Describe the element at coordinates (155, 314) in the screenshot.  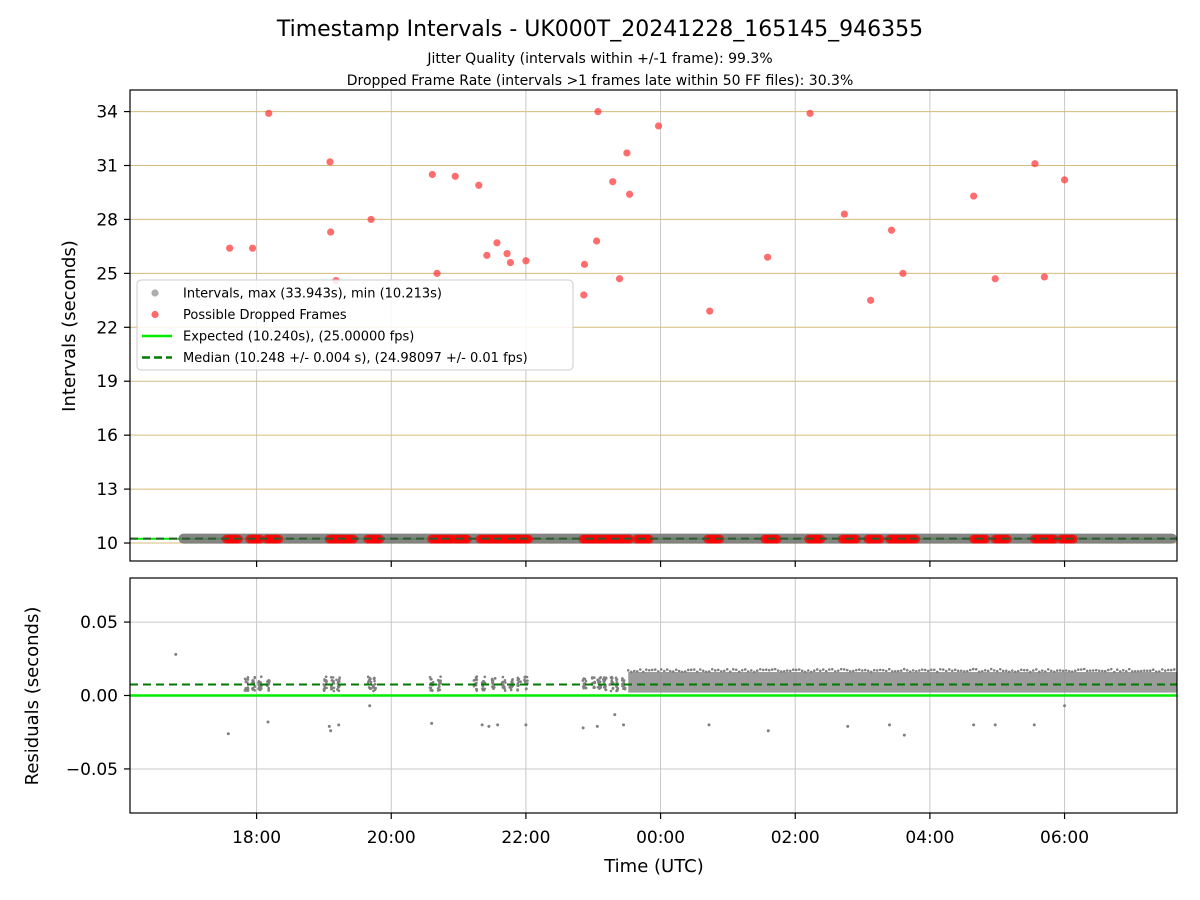
I see `legend-marker` at that location.